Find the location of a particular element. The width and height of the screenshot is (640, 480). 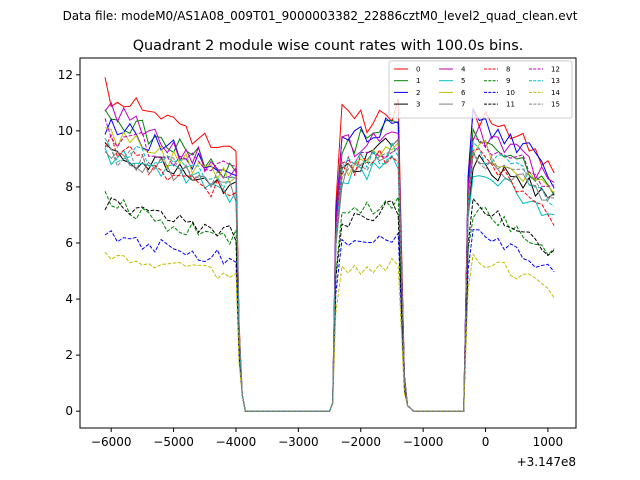

x-tick-label: 1000 is located at coordinates (548, 442).